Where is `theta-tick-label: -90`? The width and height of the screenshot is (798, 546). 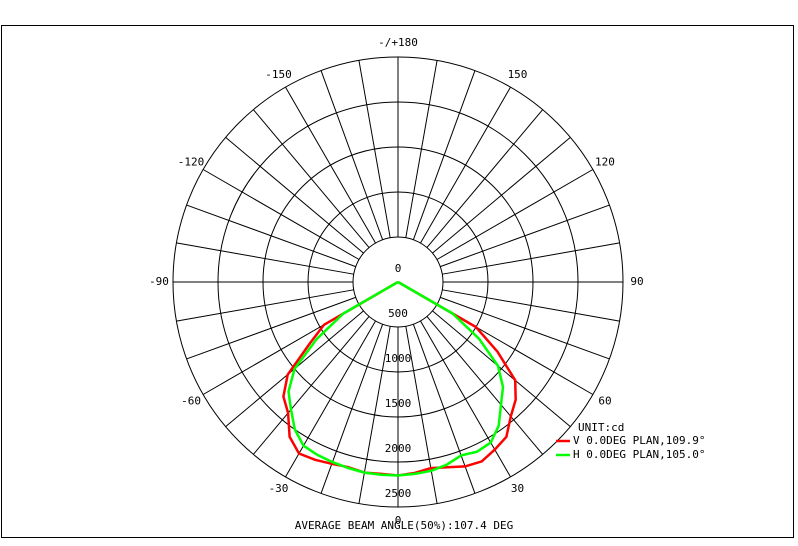 theta-tick-label: -90 is located at coordinates (159, 281).